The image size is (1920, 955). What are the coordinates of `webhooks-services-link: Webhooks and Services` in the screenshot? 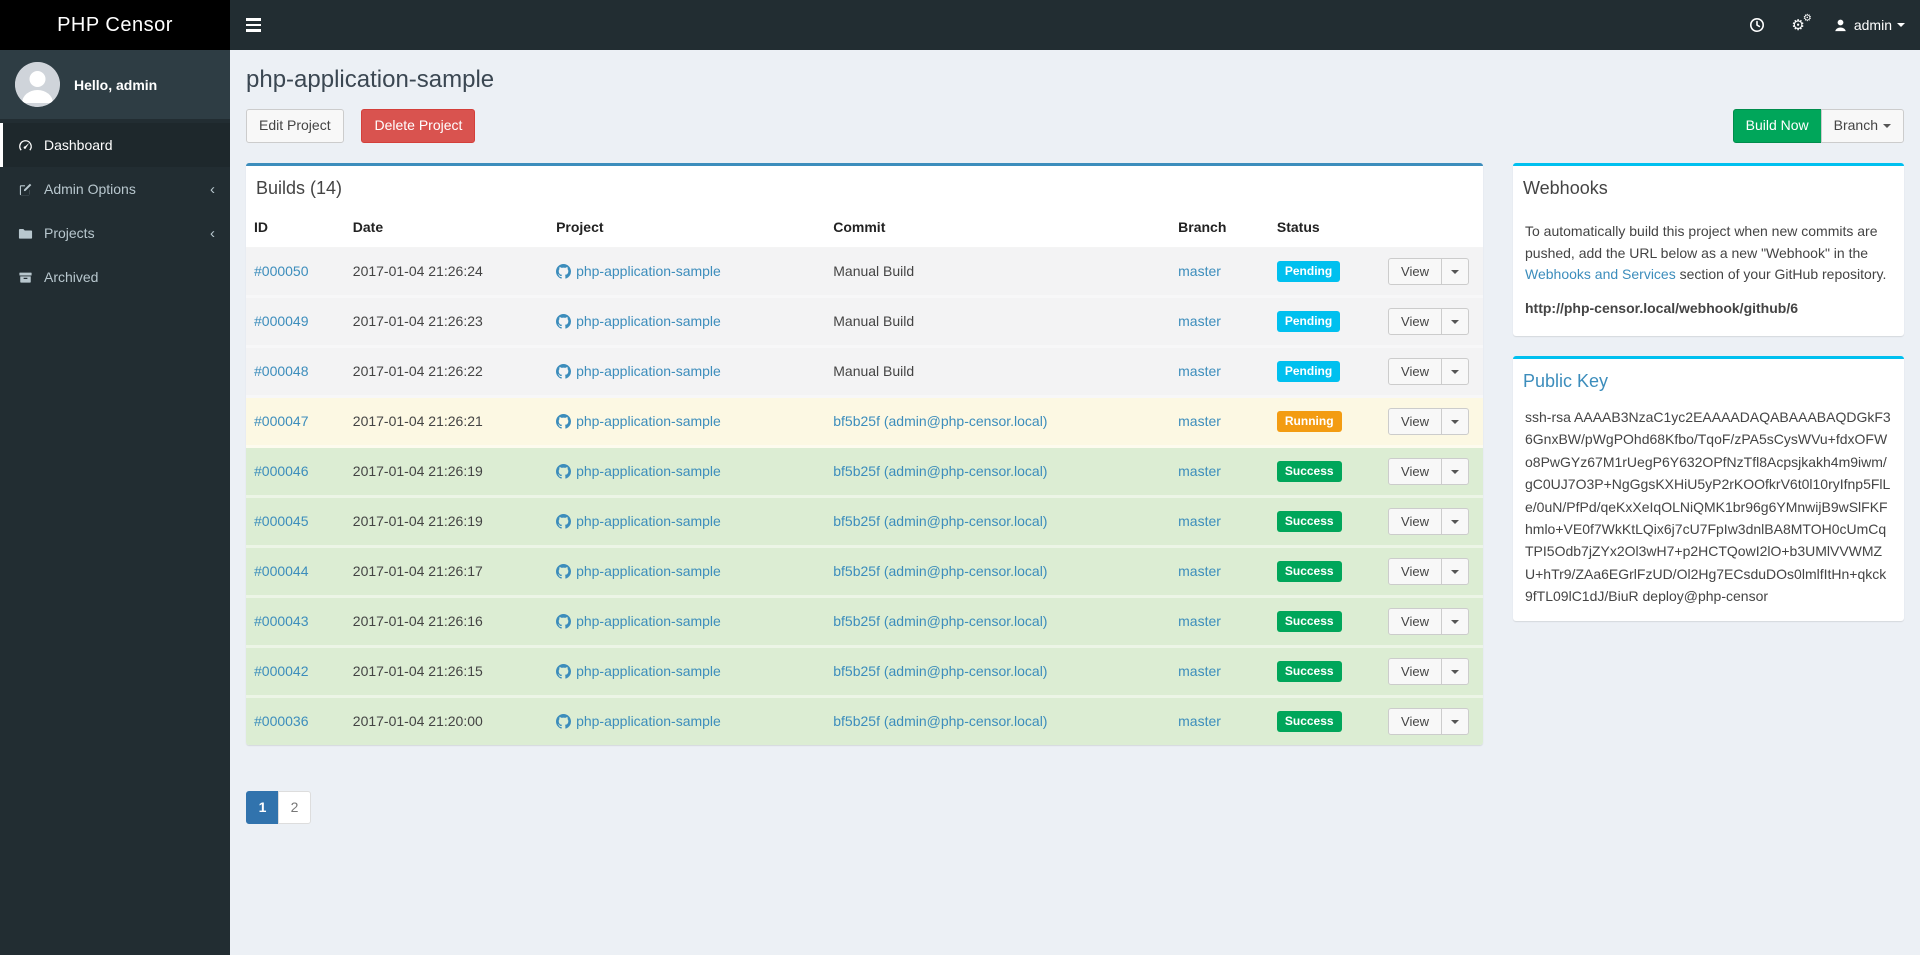 It's located at (1600, 274).